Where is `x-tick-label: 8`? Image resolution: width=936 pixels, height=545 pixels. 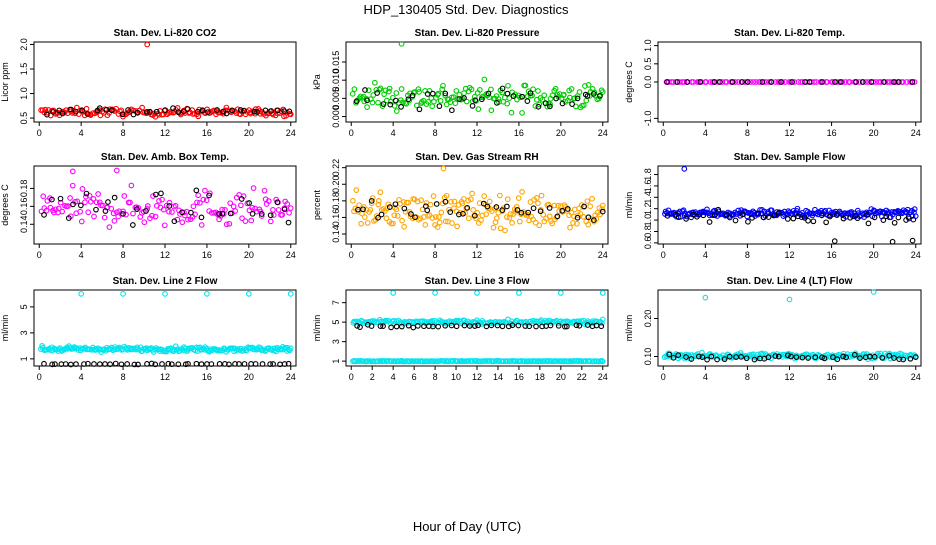
x-tick-label: 8 is located at coordinates (123, 255).